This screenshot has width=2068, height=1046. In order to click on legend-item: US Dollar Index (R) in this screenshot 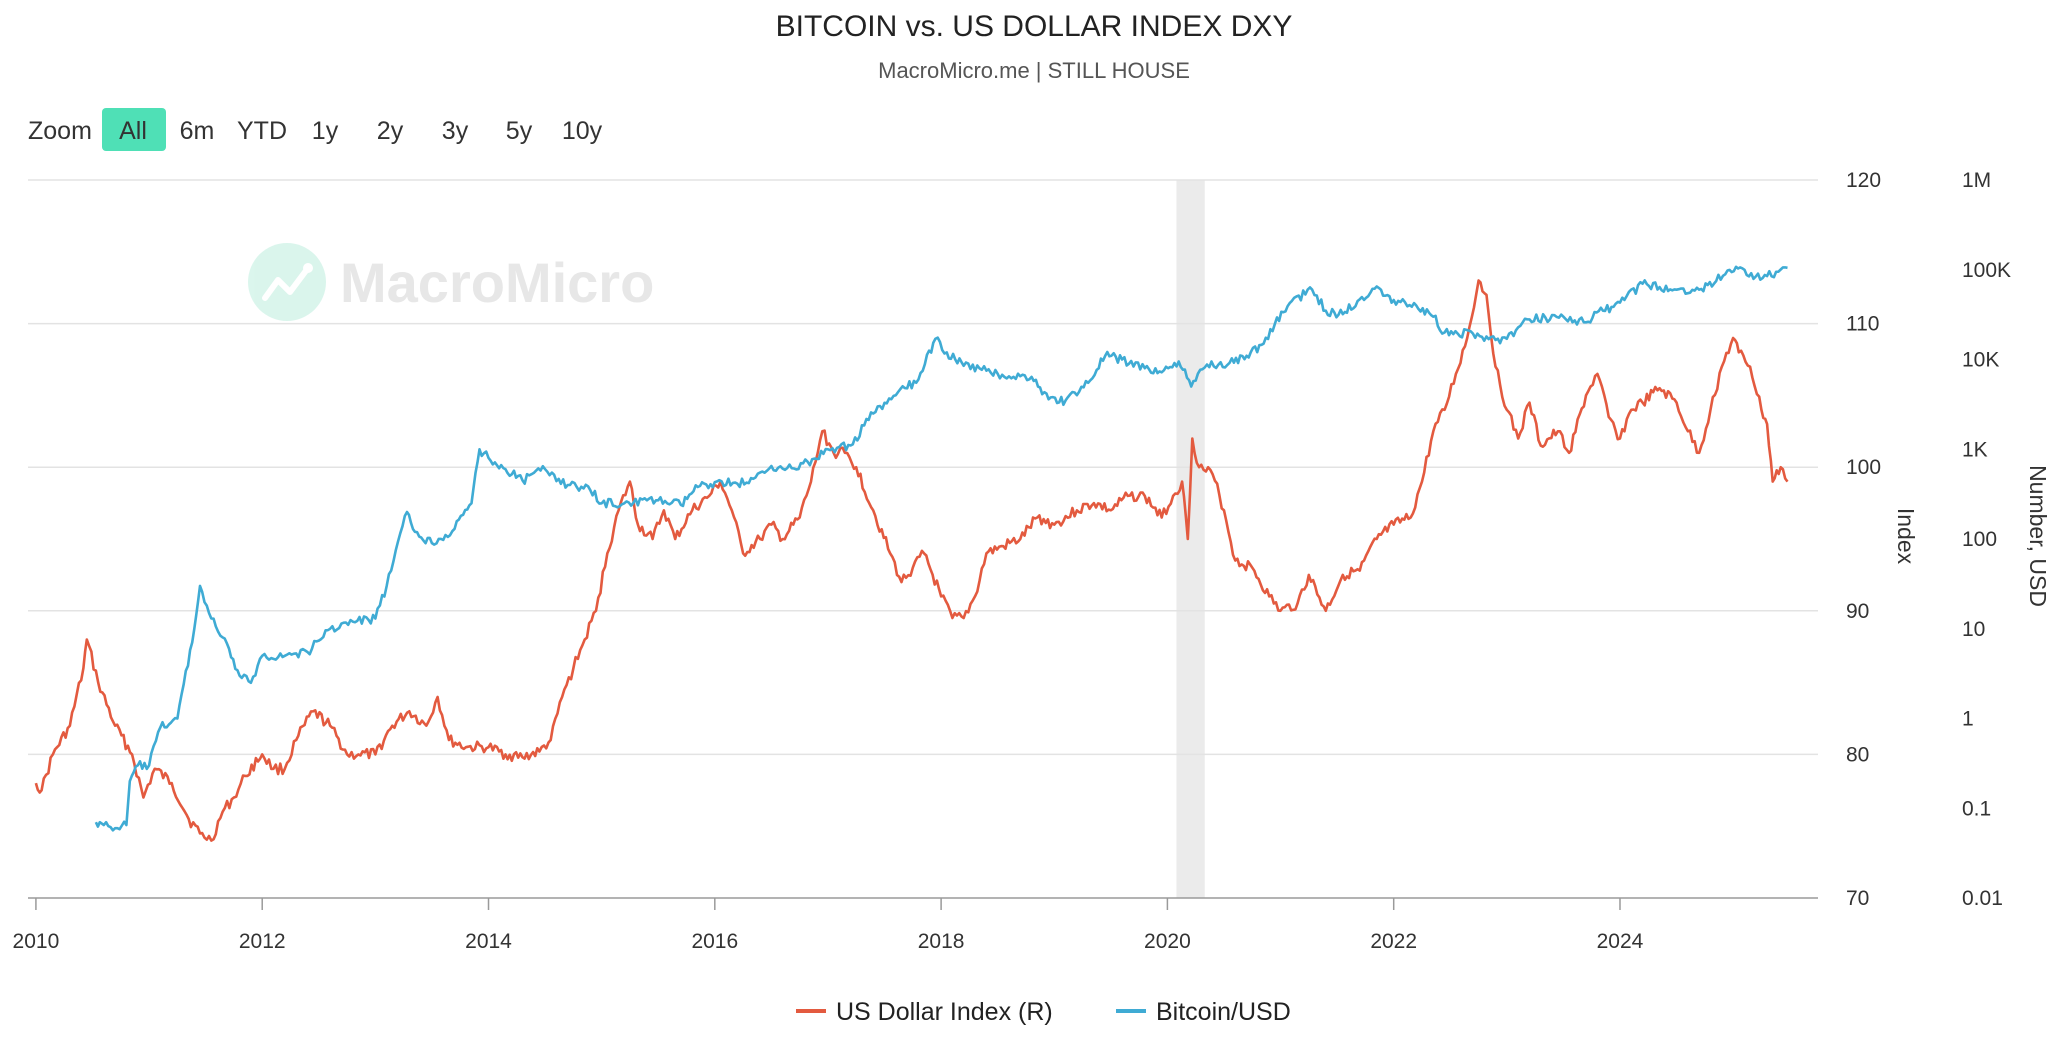, I will do `click(924, 1012)`.